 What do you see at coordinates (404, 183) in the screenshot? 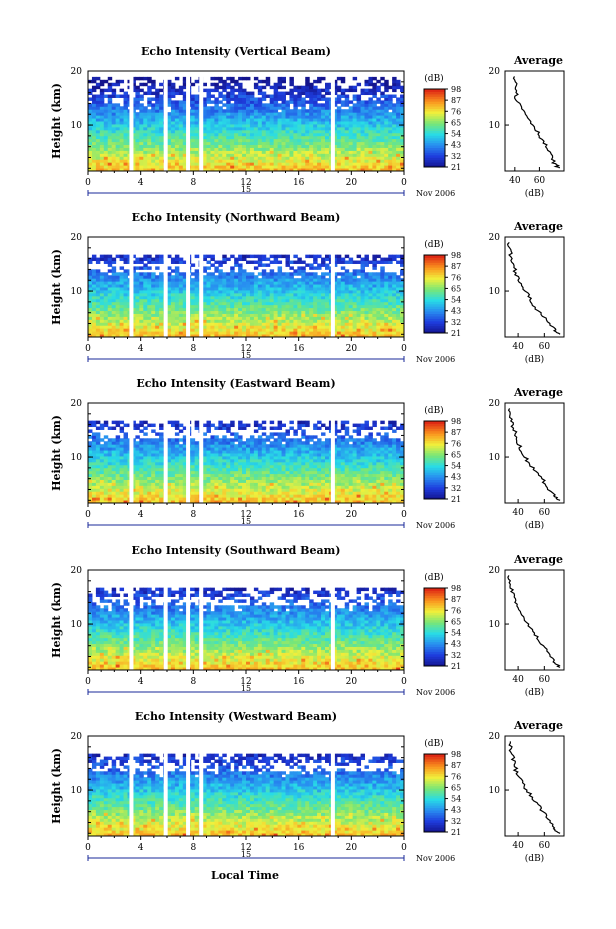
I see `x-tick-label: 0` at bounding box center [404, 183].